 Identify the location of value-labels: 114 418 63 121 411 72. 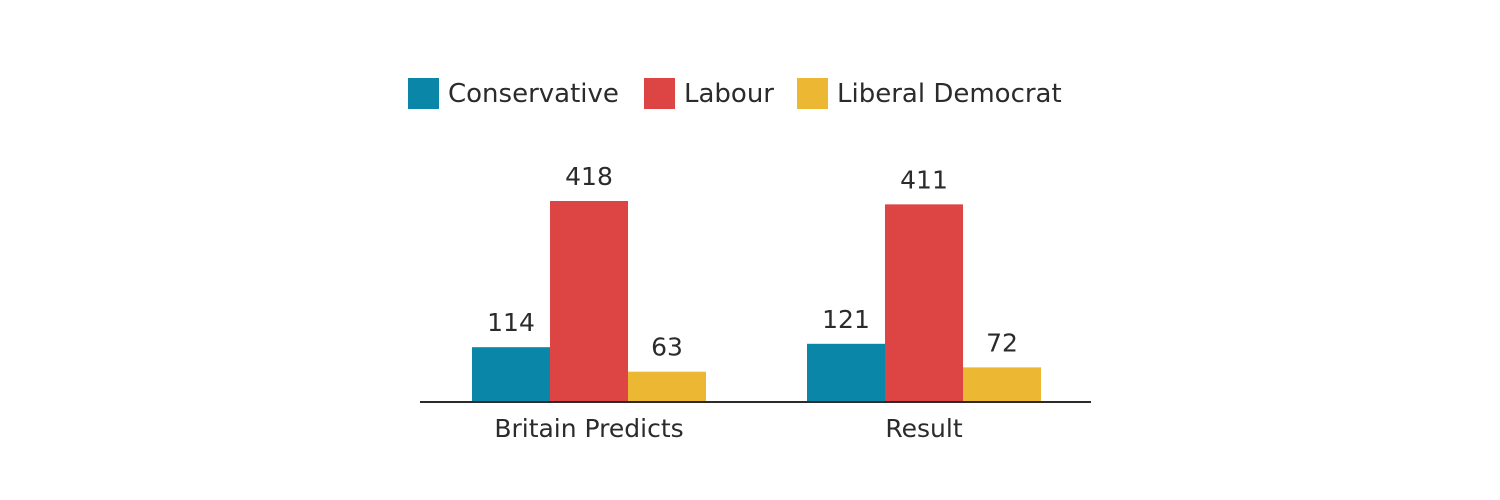
(752, 262).